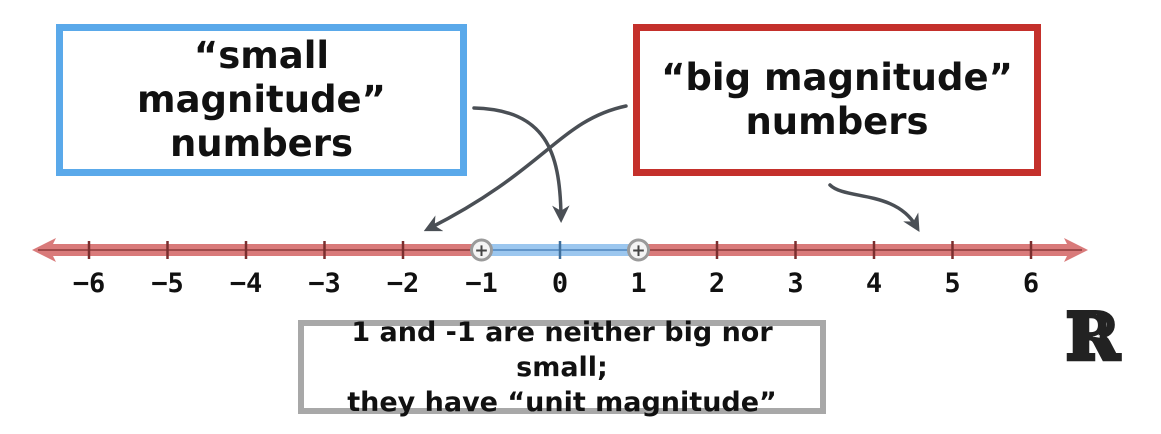 Image resolution: width=1161 pixels, height=434 pixels. I want to click on tick-label: 5, so click(952, 283).